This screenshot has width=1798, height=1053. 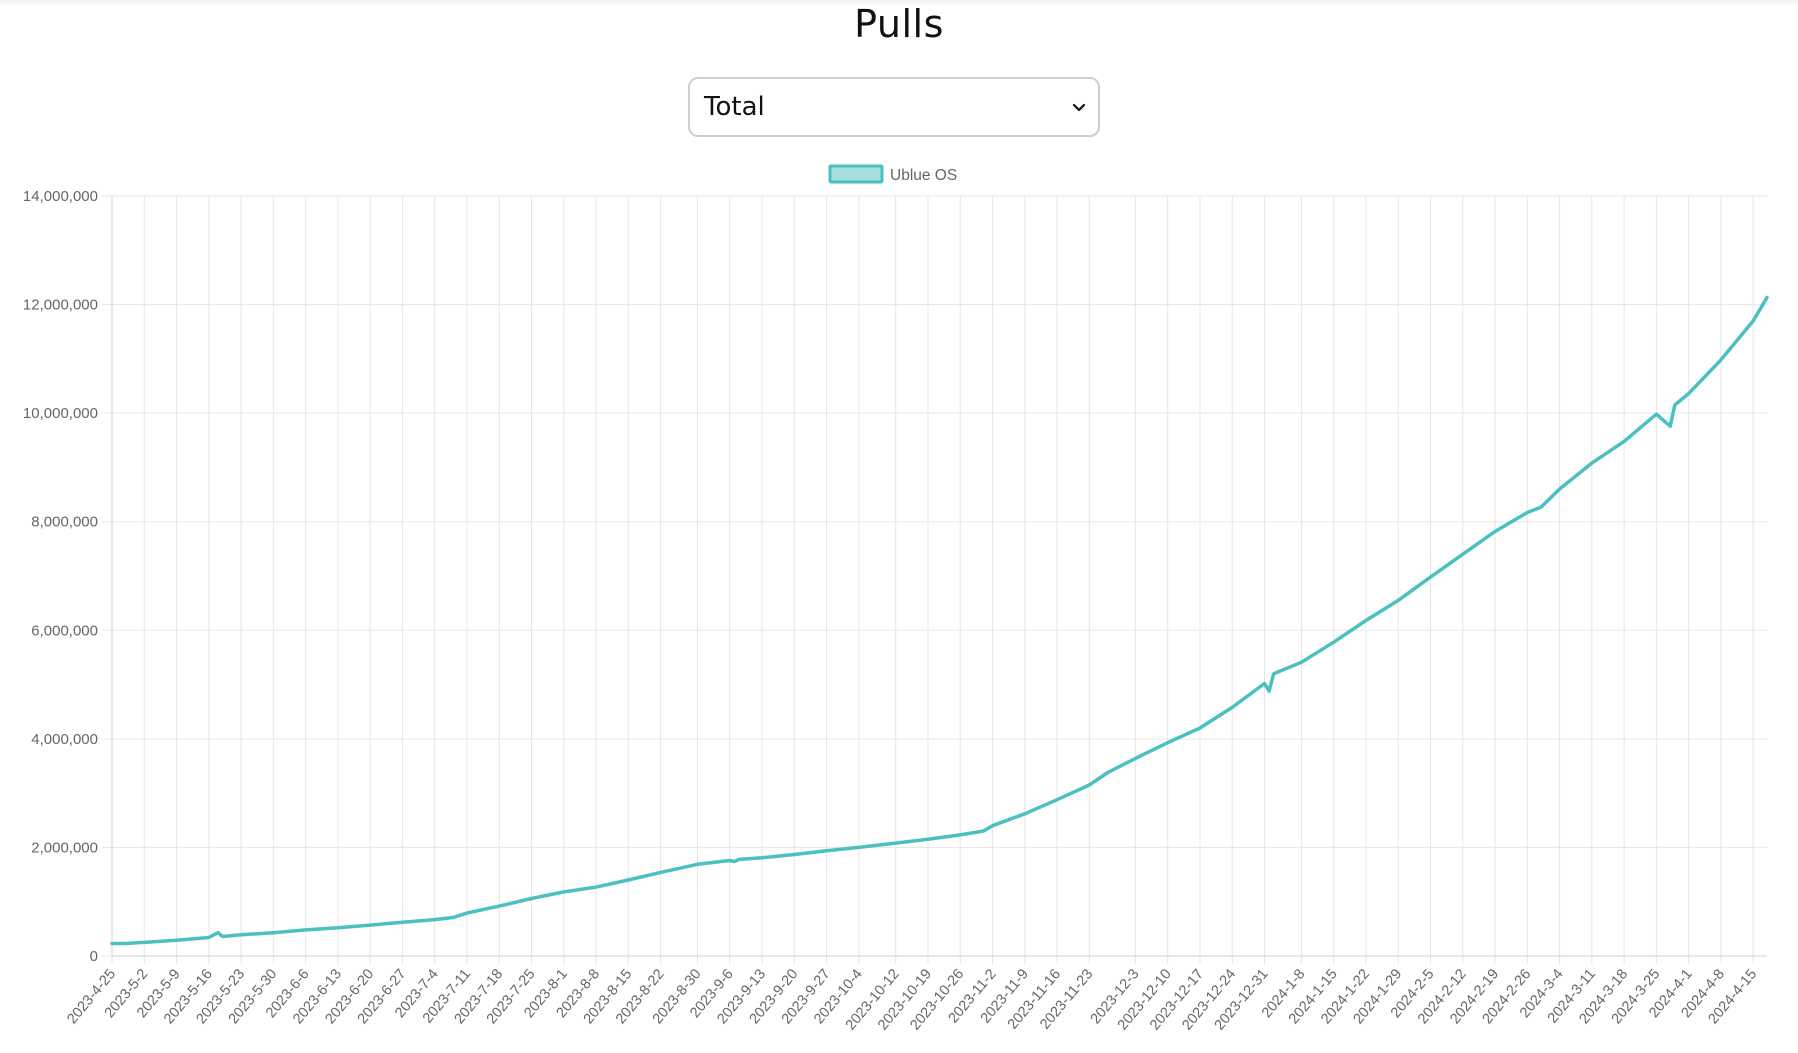 I want to click on series-select-value: Total, so click(x=734, y=107).